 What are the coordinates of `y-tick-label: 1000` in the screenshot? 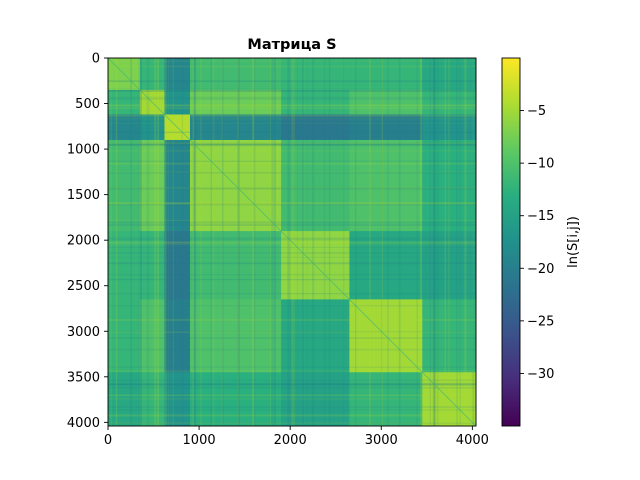 It's located at (83, 150).